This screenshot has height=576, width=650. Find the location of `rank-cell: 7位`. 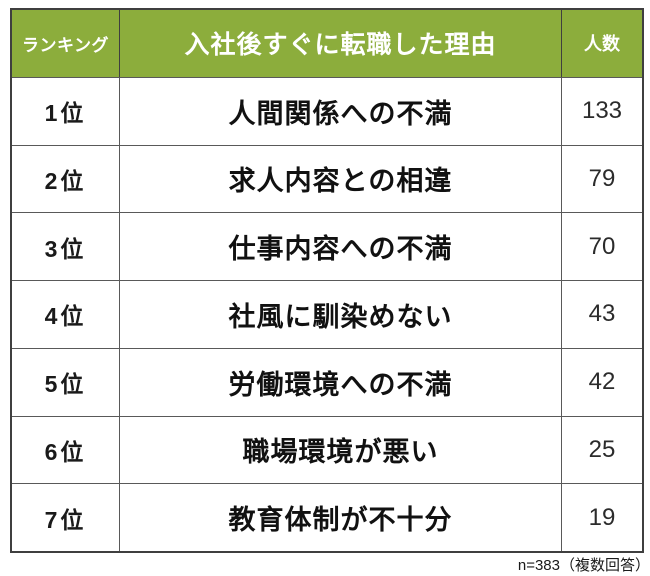

rank-cell: 7位 is located at coordinates (65, 519).